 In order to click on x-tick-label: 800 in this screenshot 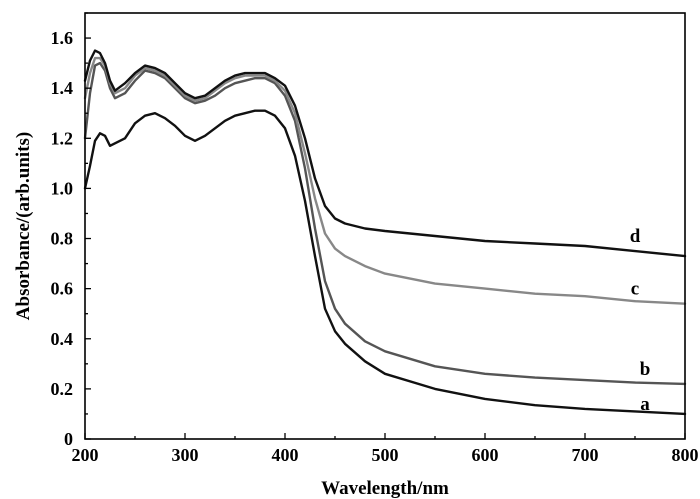, I will do `click(685, 455)`.